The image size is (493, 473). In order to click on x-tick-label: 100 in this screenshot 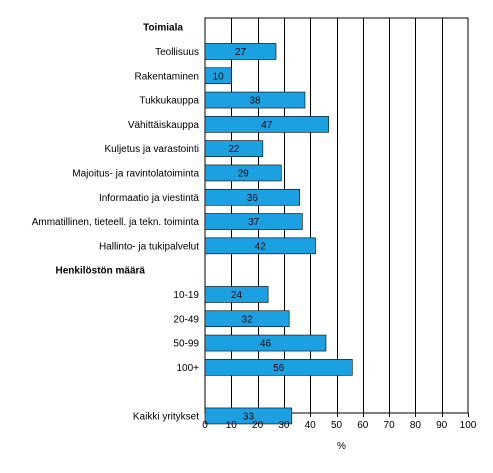, I will do `click(468, 425)`.